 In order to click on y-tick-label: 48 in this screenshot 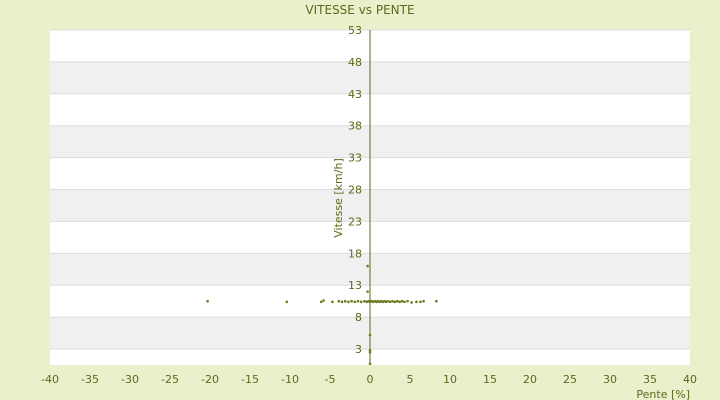, I will do `click(355, 62)`.